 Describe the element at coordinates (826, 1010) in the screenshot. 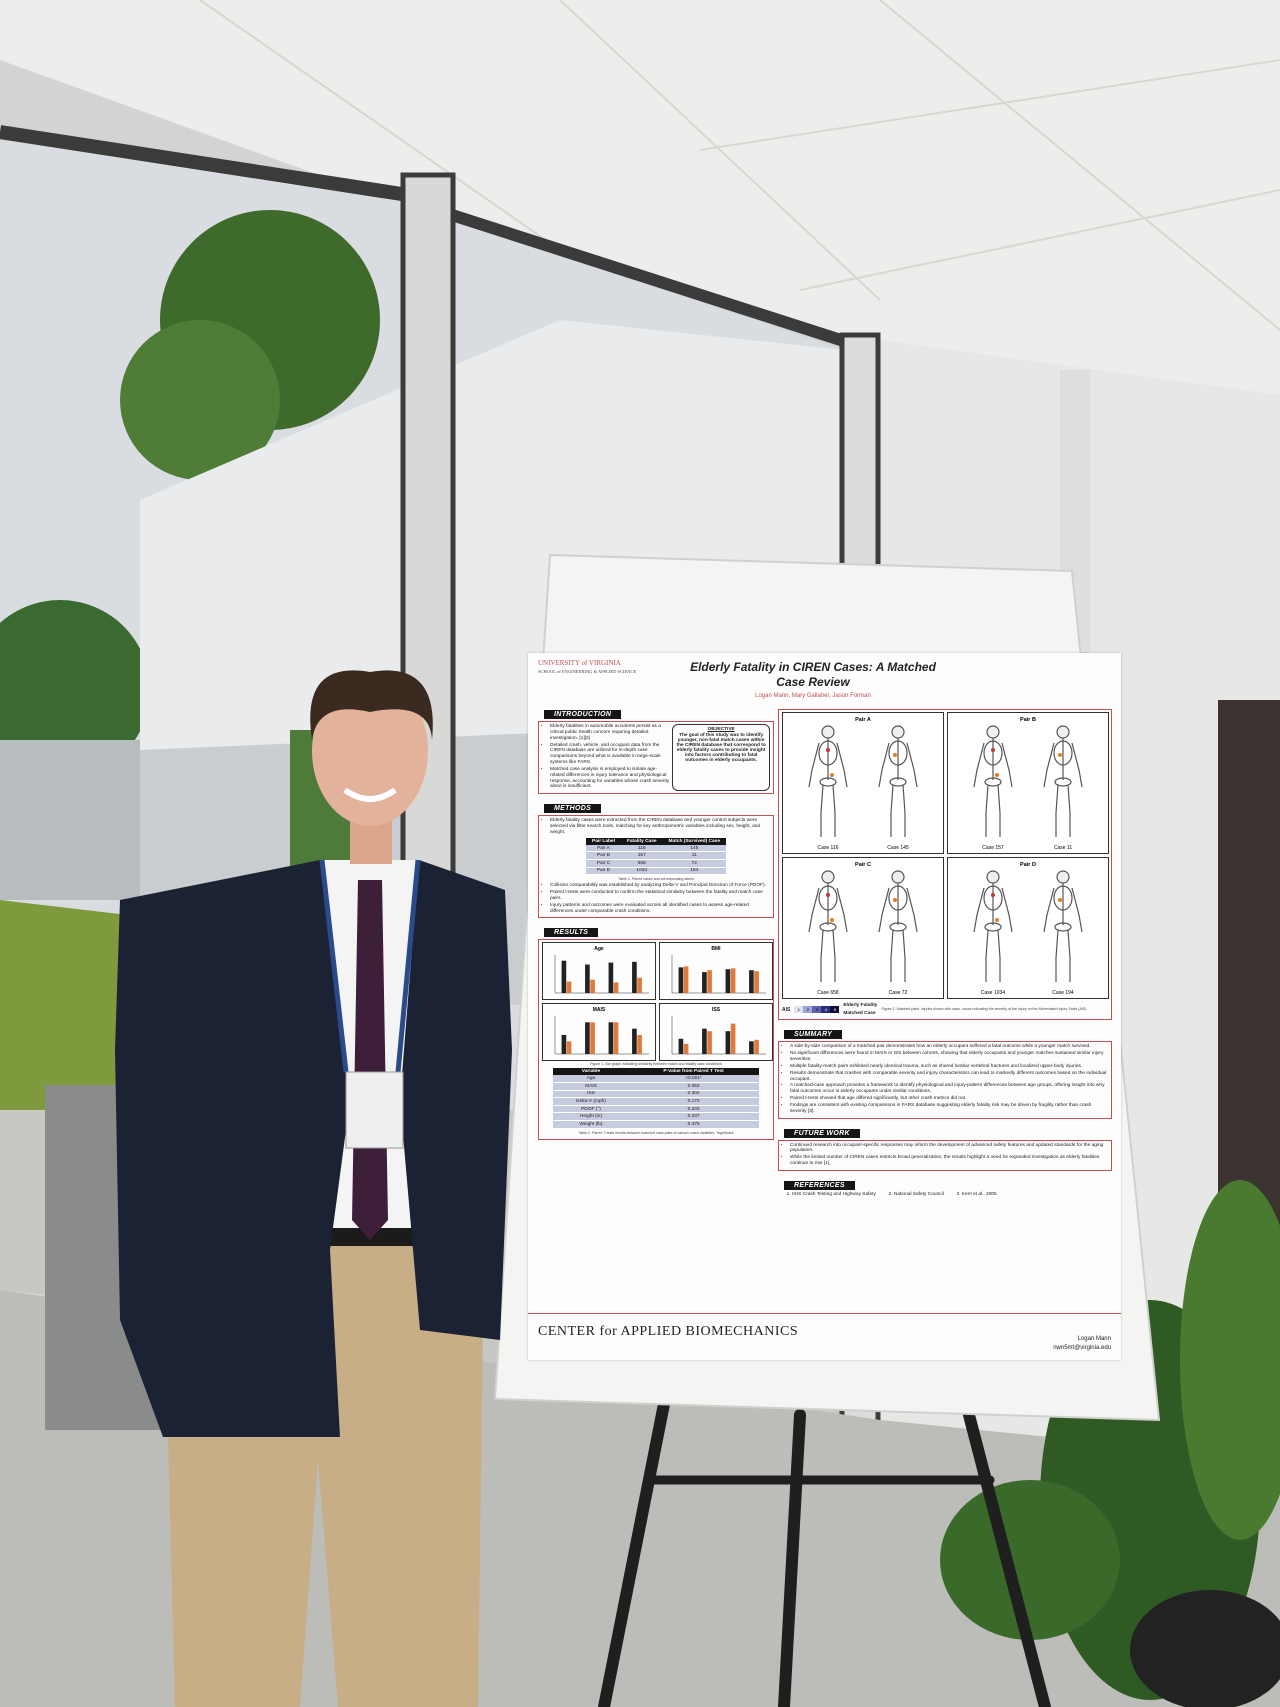

I see `ais-level: 4` at that location.